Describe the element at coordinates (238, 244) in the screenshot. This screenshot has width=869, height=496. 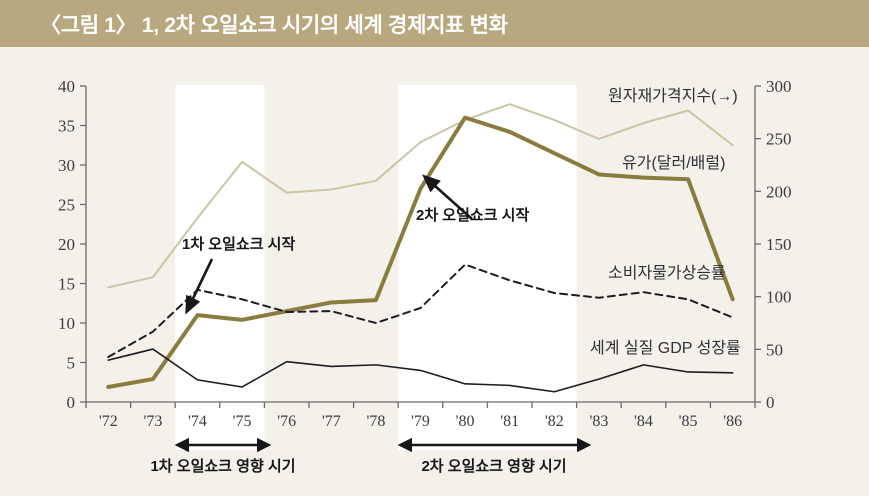
I see `chart-annotation-label: 1차 오일쇼크 시작` at that location.